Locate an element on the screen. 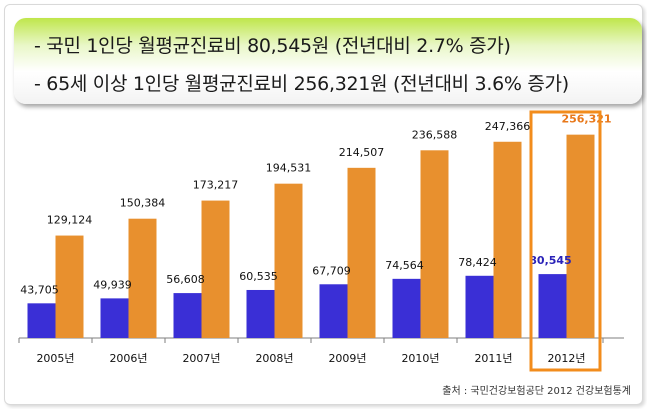 This screenshot has height=409, width=647. highlight-box-2012 is located at coordinates (565, 241).